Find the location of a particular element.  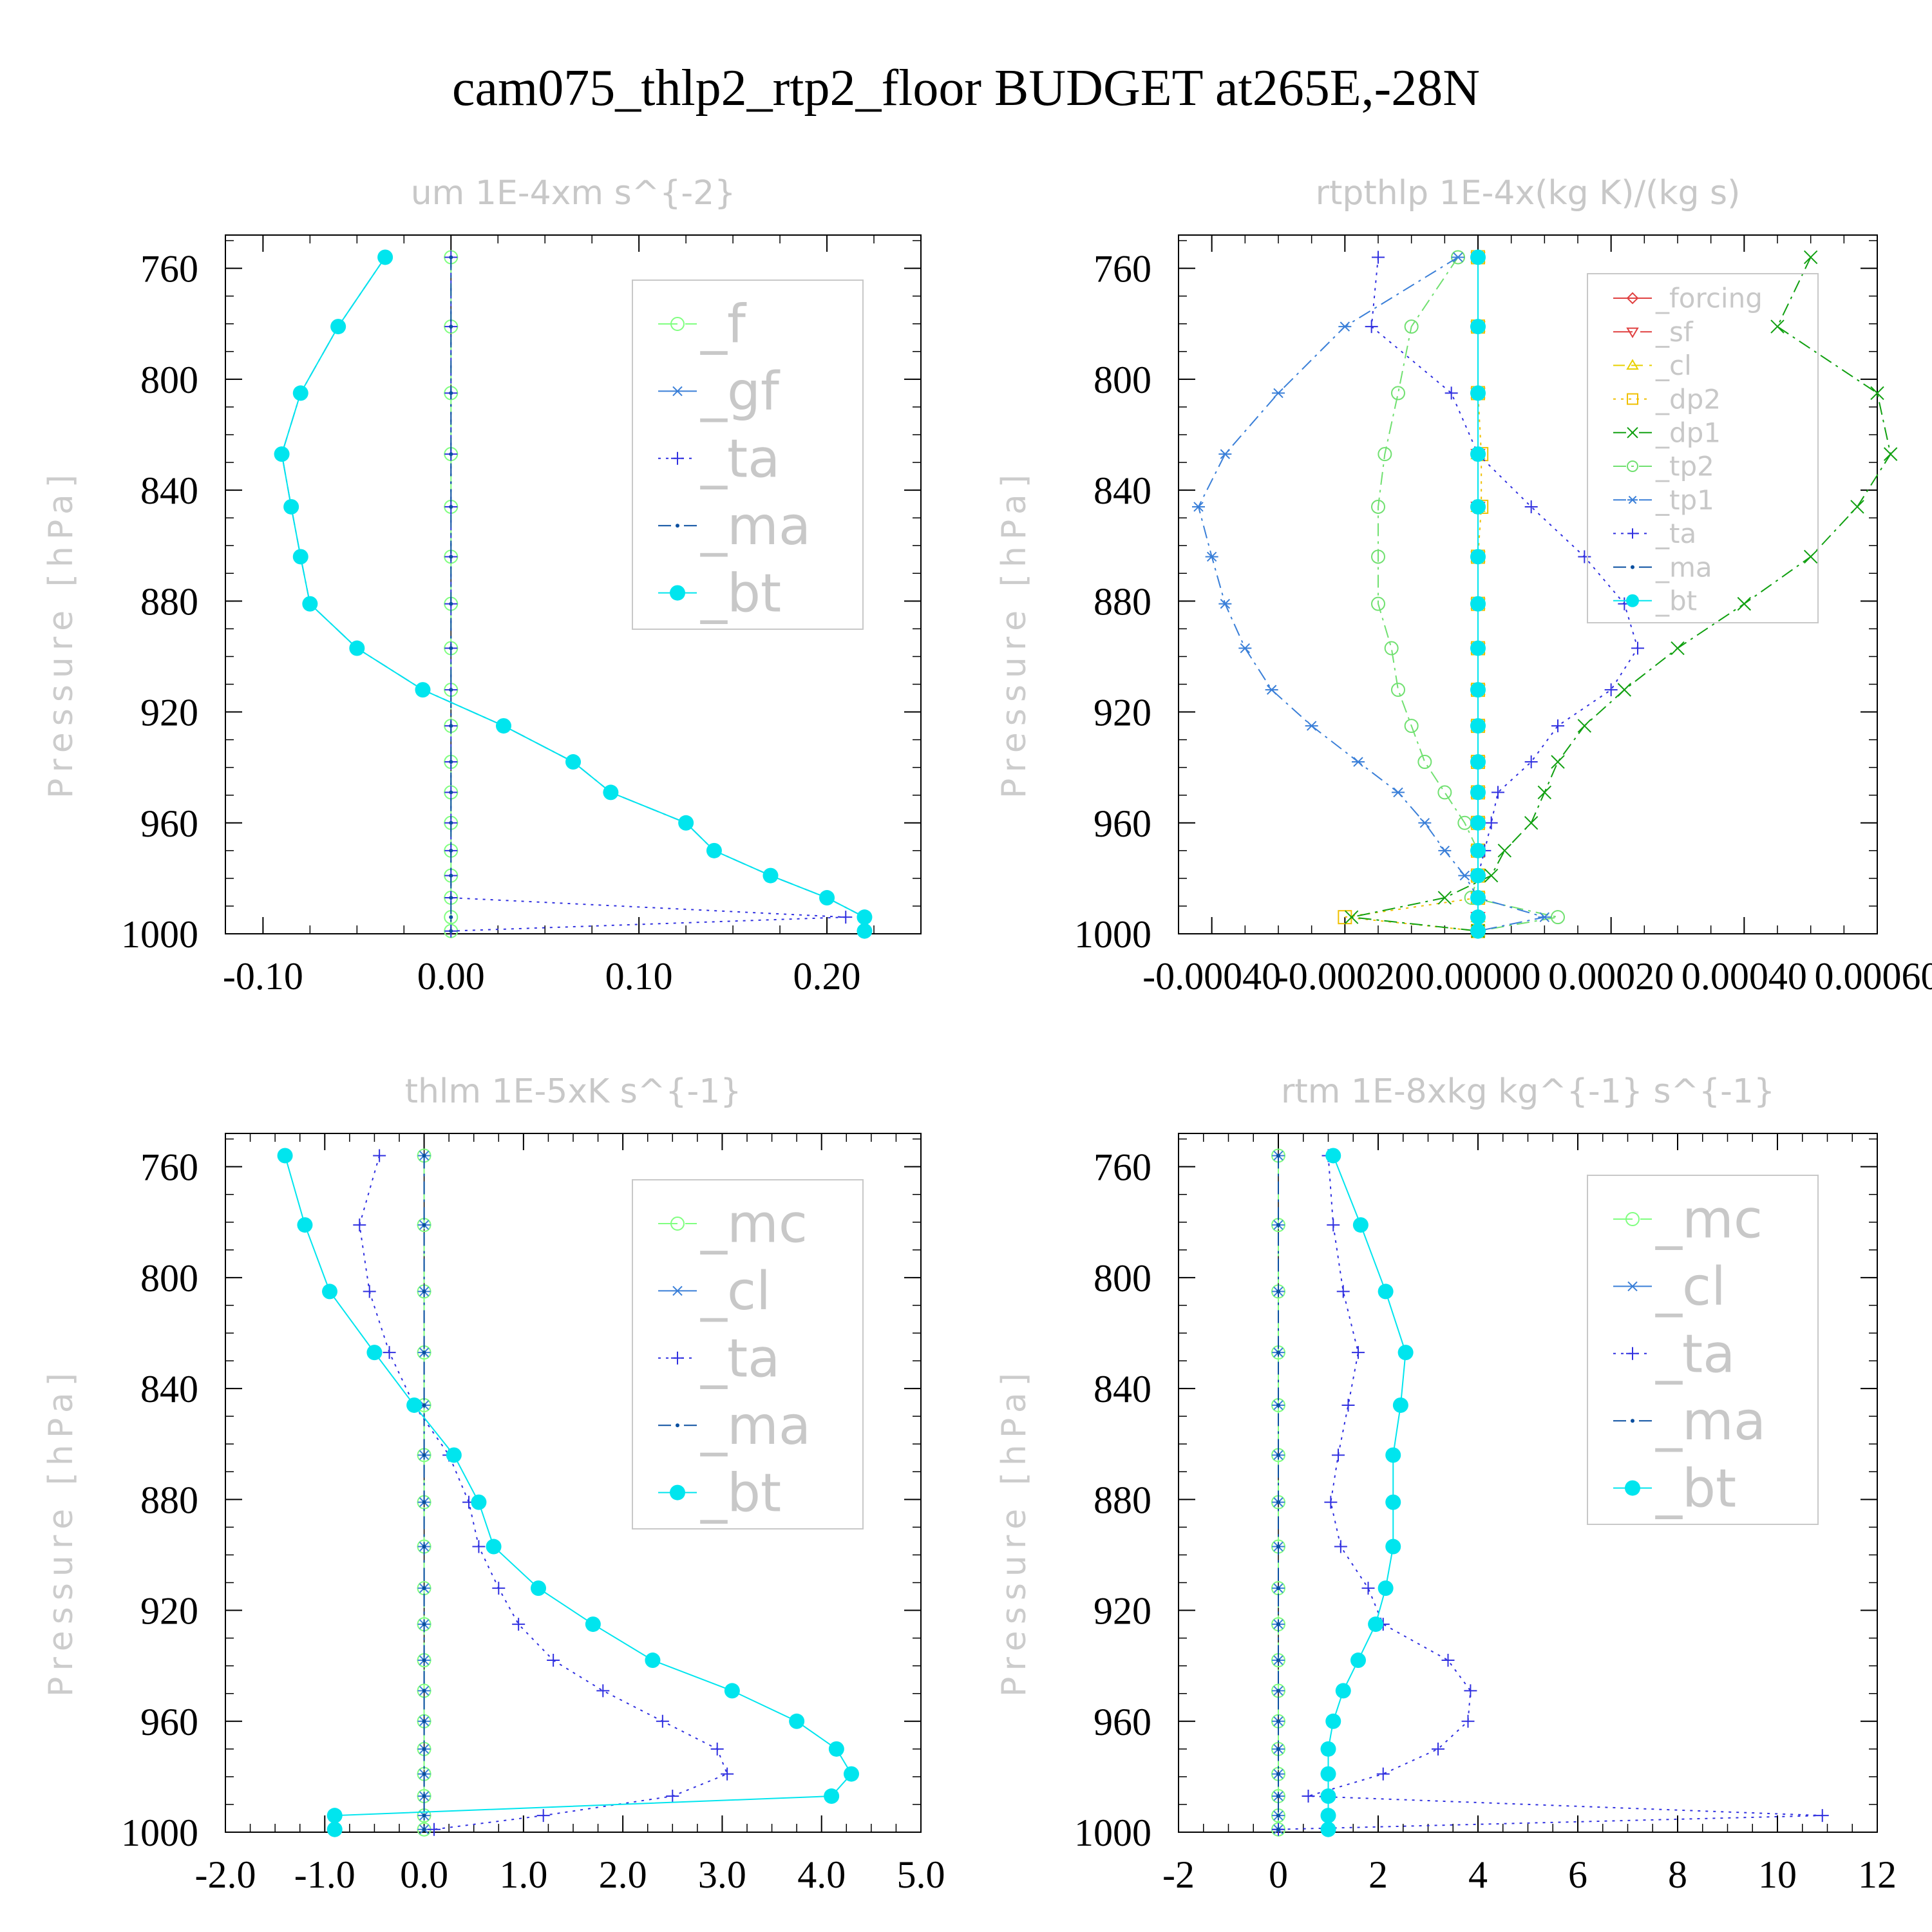

x-tick-label: 4 is located at coordinates (1478, 1874).